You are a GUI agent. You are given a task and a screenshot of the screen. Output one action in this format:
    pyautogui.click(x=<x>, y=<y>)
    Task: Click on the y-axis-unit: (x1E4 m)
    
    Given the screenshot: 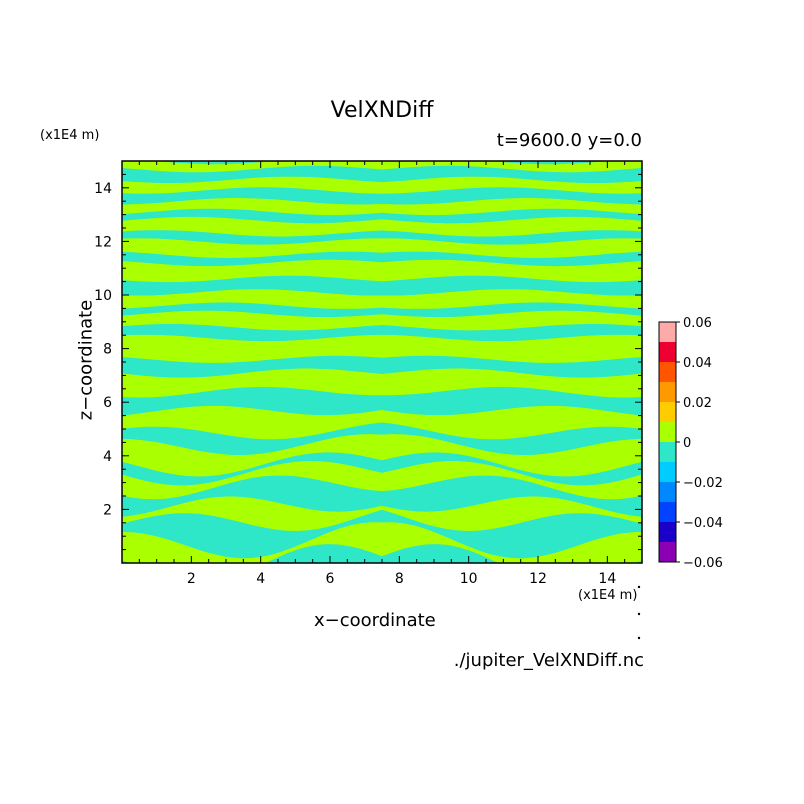 What is the action you would take?
    pyautogui.click(x=70, y=135)
    